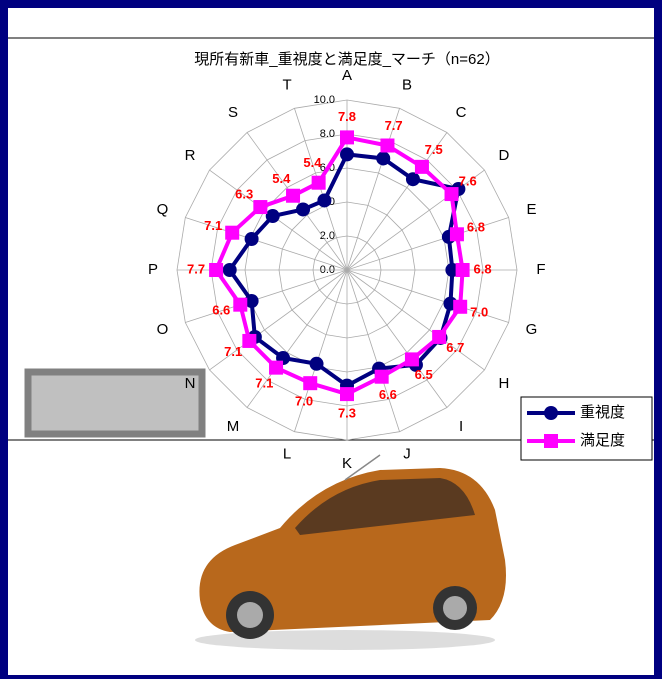 This screenshot has height=684, width=662. What do you see at coordinates (287, 453) in the screenshot?
I see `category-label: L` at bounding box center [287, 453].